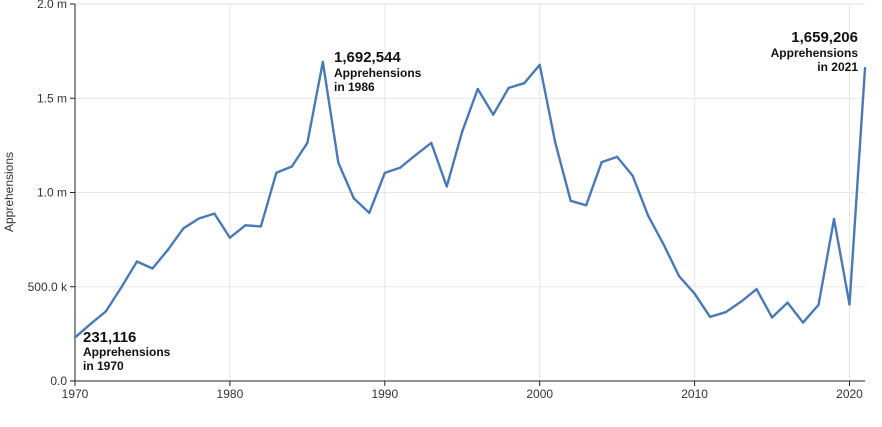 The height and width of the screenshot is (427, 882). Describe the element at coordinates (462, 131) in the screenshot. I see `data-point-1995` at that location.